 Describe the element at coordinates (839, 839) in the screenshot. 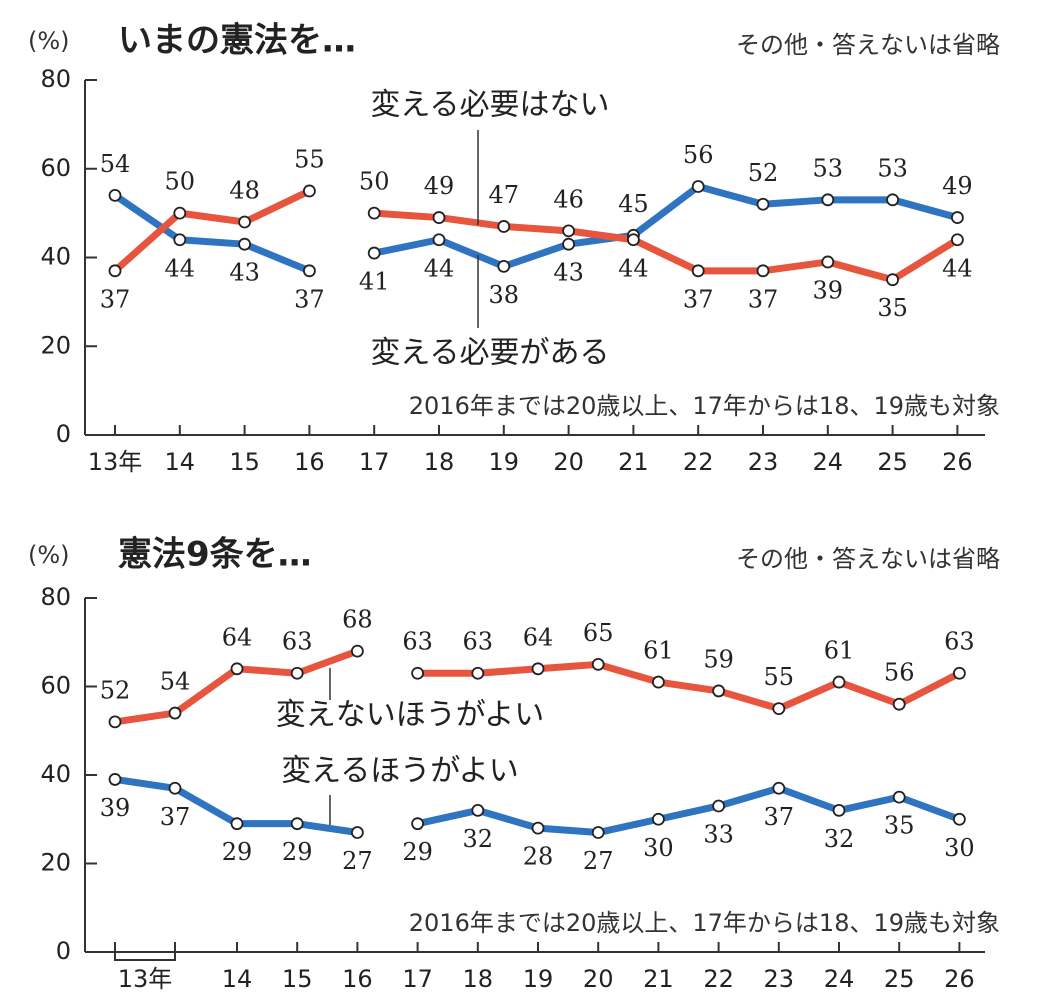

I see `data-label: 32` at that location.